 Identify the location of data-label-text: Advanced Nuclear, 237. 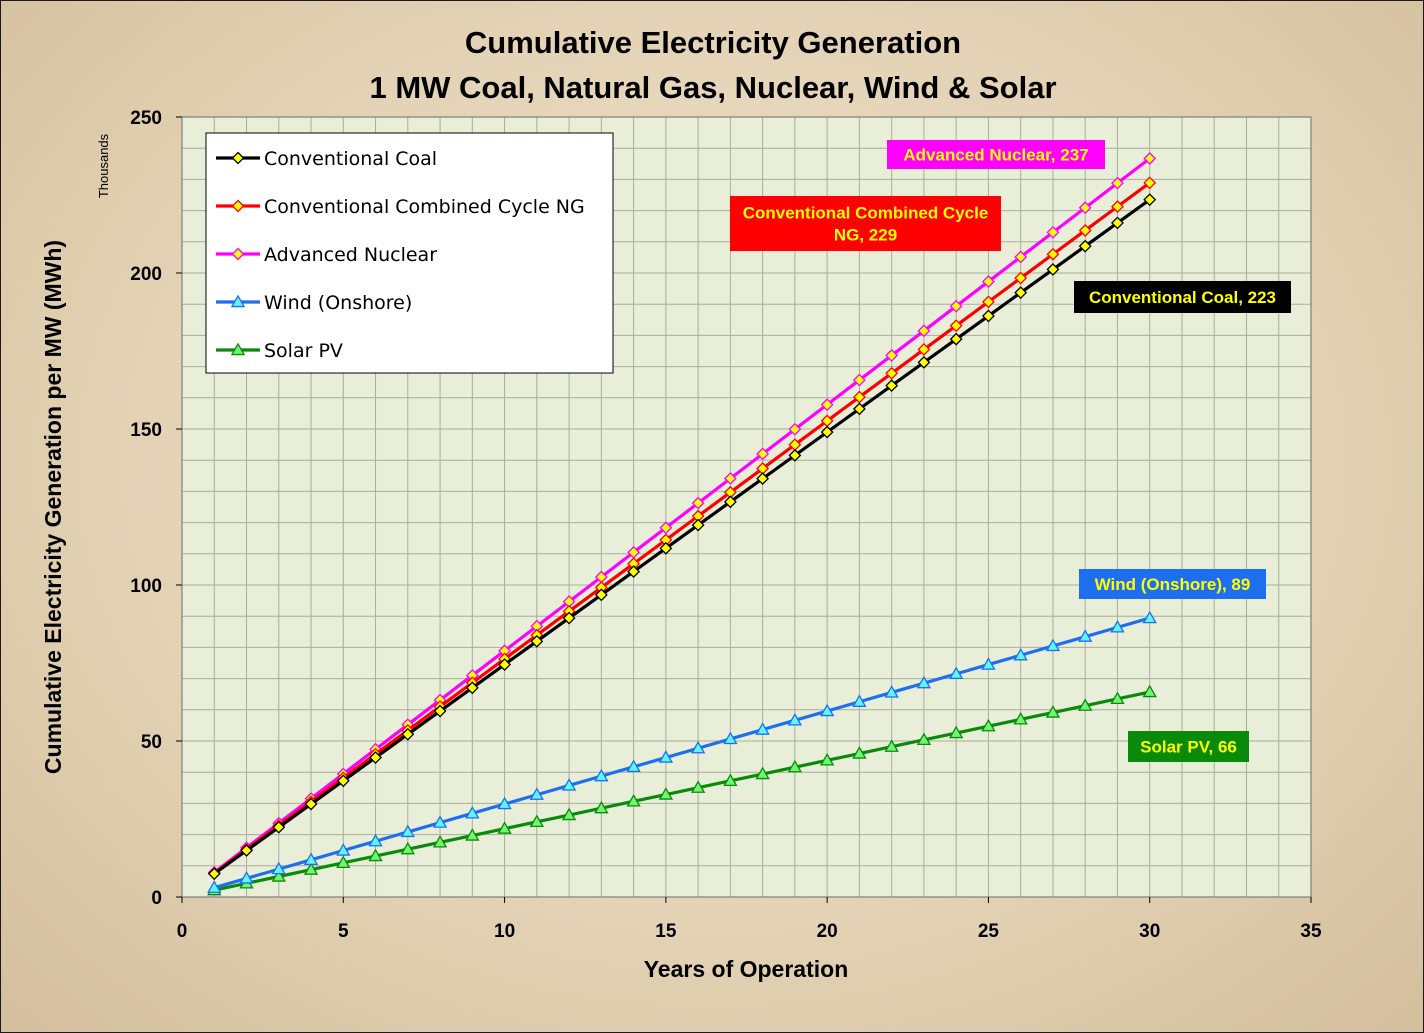
(995, 155).